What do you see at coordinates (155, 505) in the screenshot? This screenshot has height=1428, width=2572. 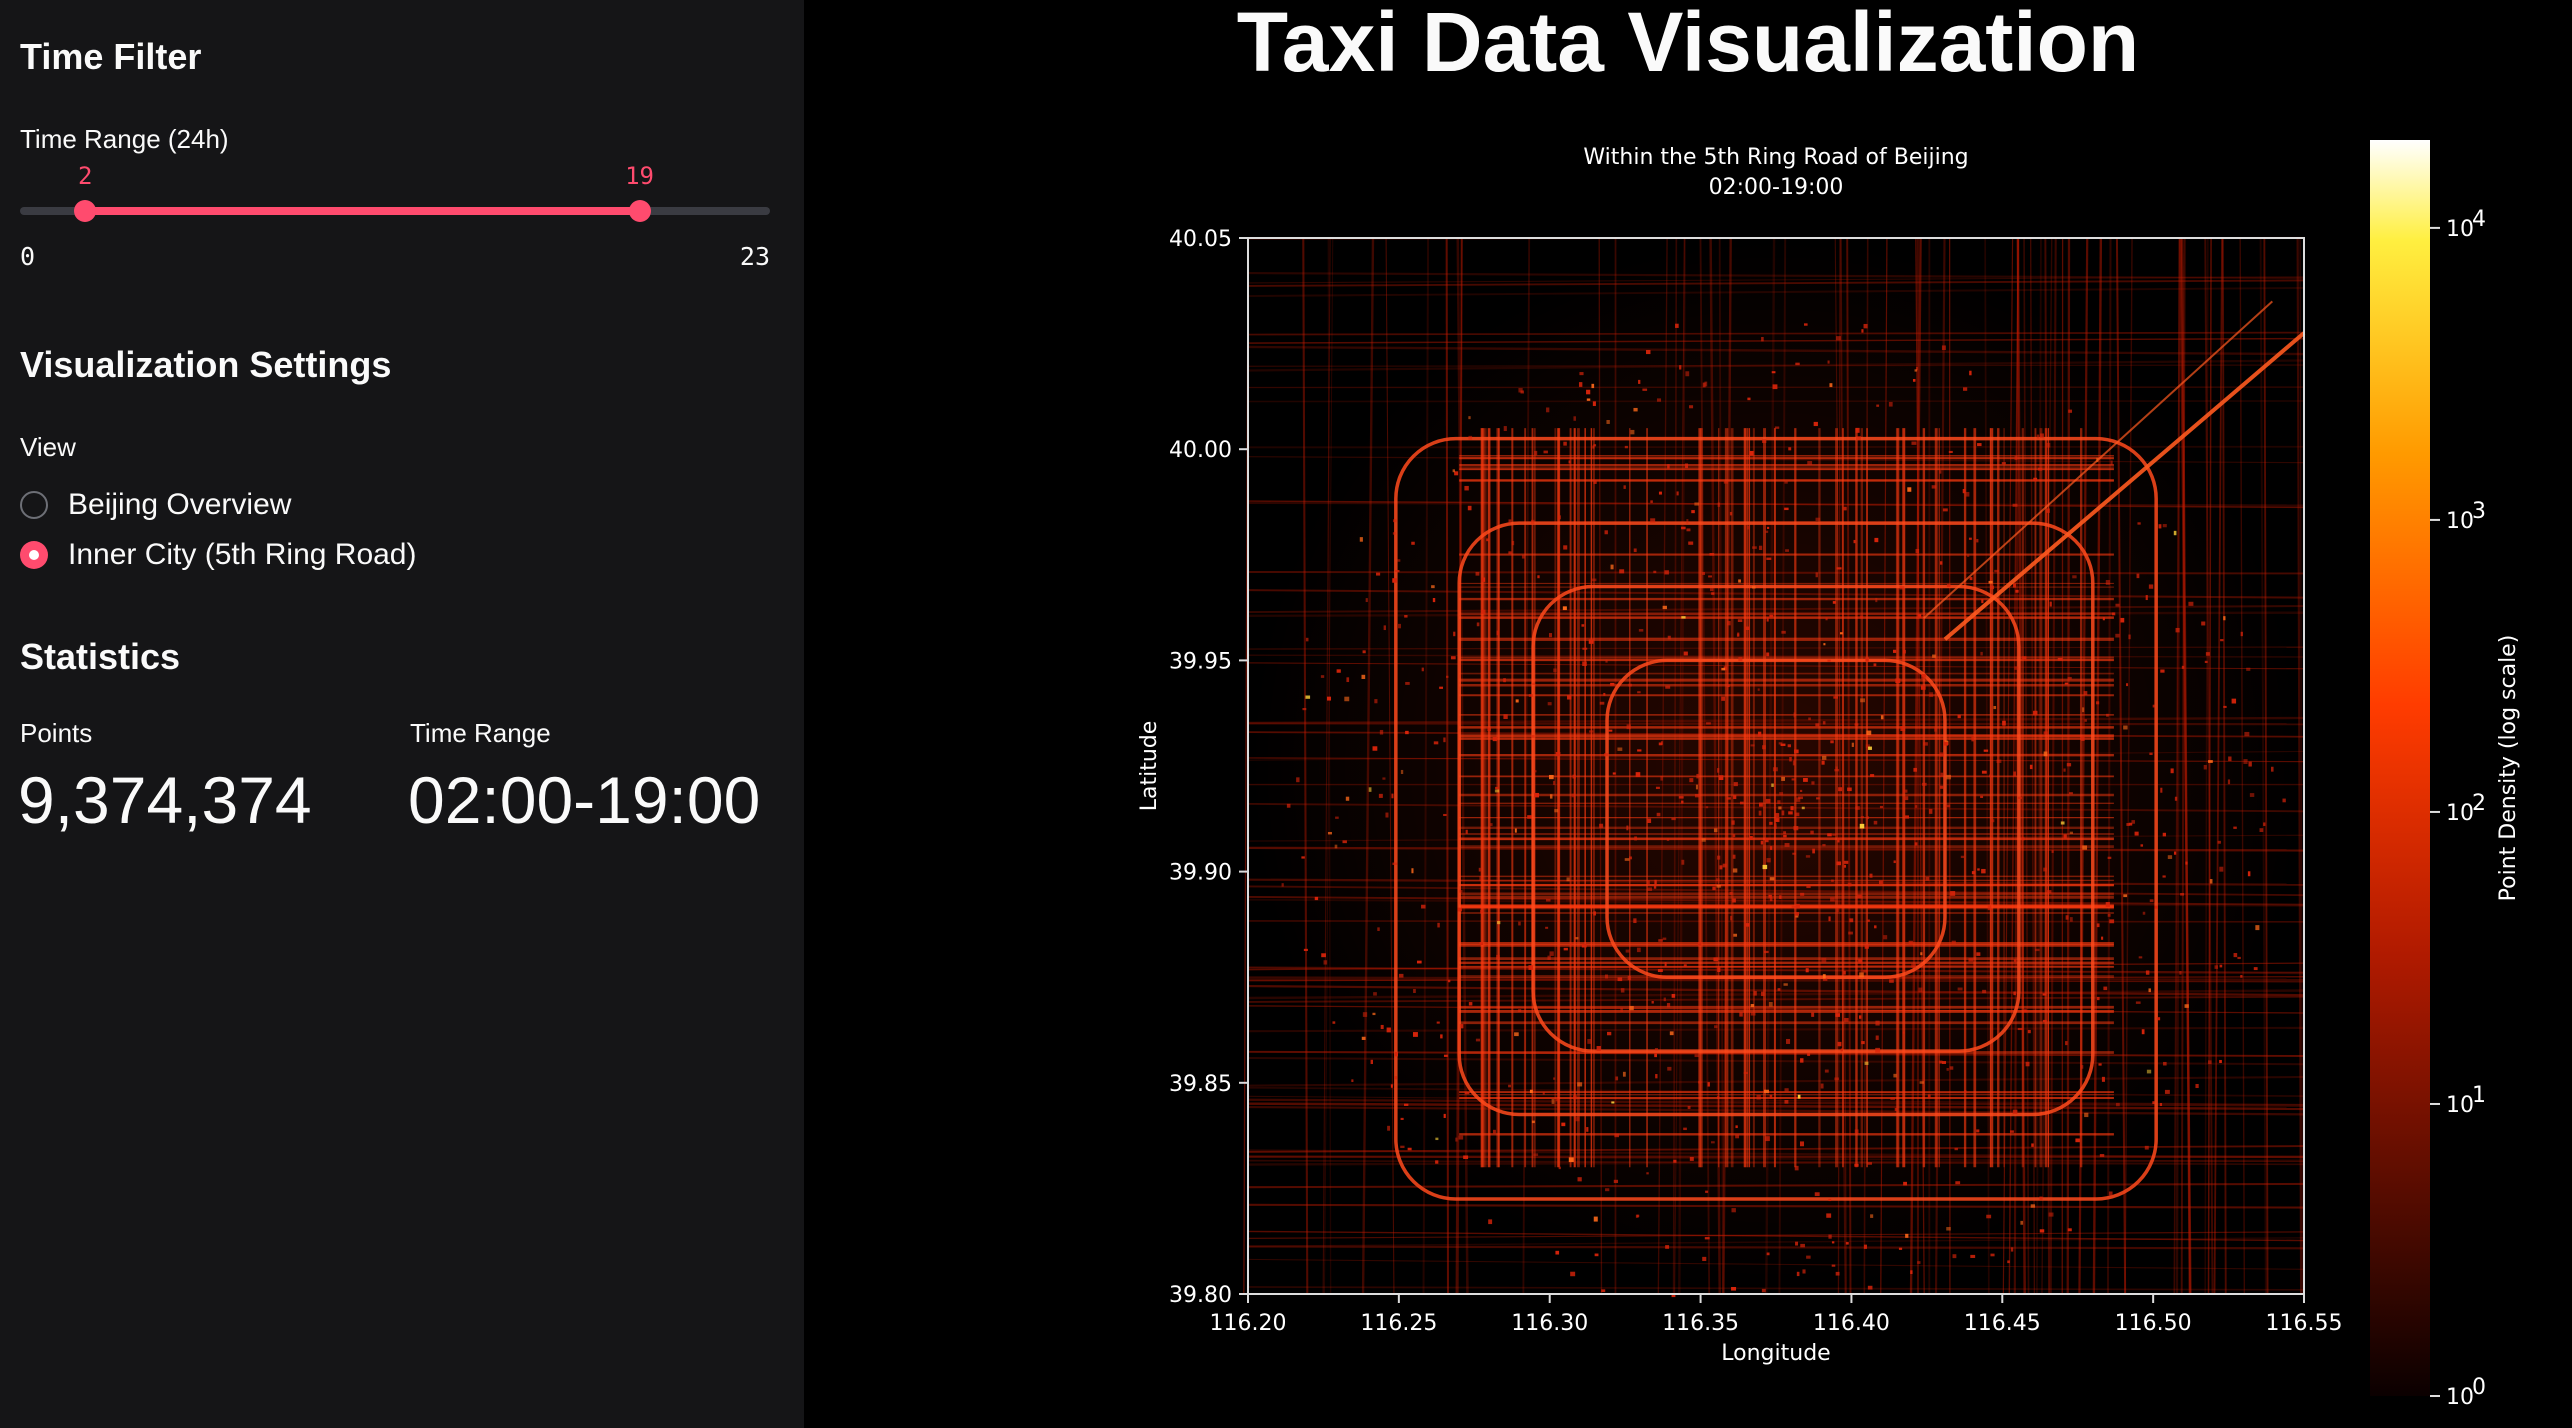 I see `view-option-beijing-overview: Beijing Overview` at bounding box center [155, 505].